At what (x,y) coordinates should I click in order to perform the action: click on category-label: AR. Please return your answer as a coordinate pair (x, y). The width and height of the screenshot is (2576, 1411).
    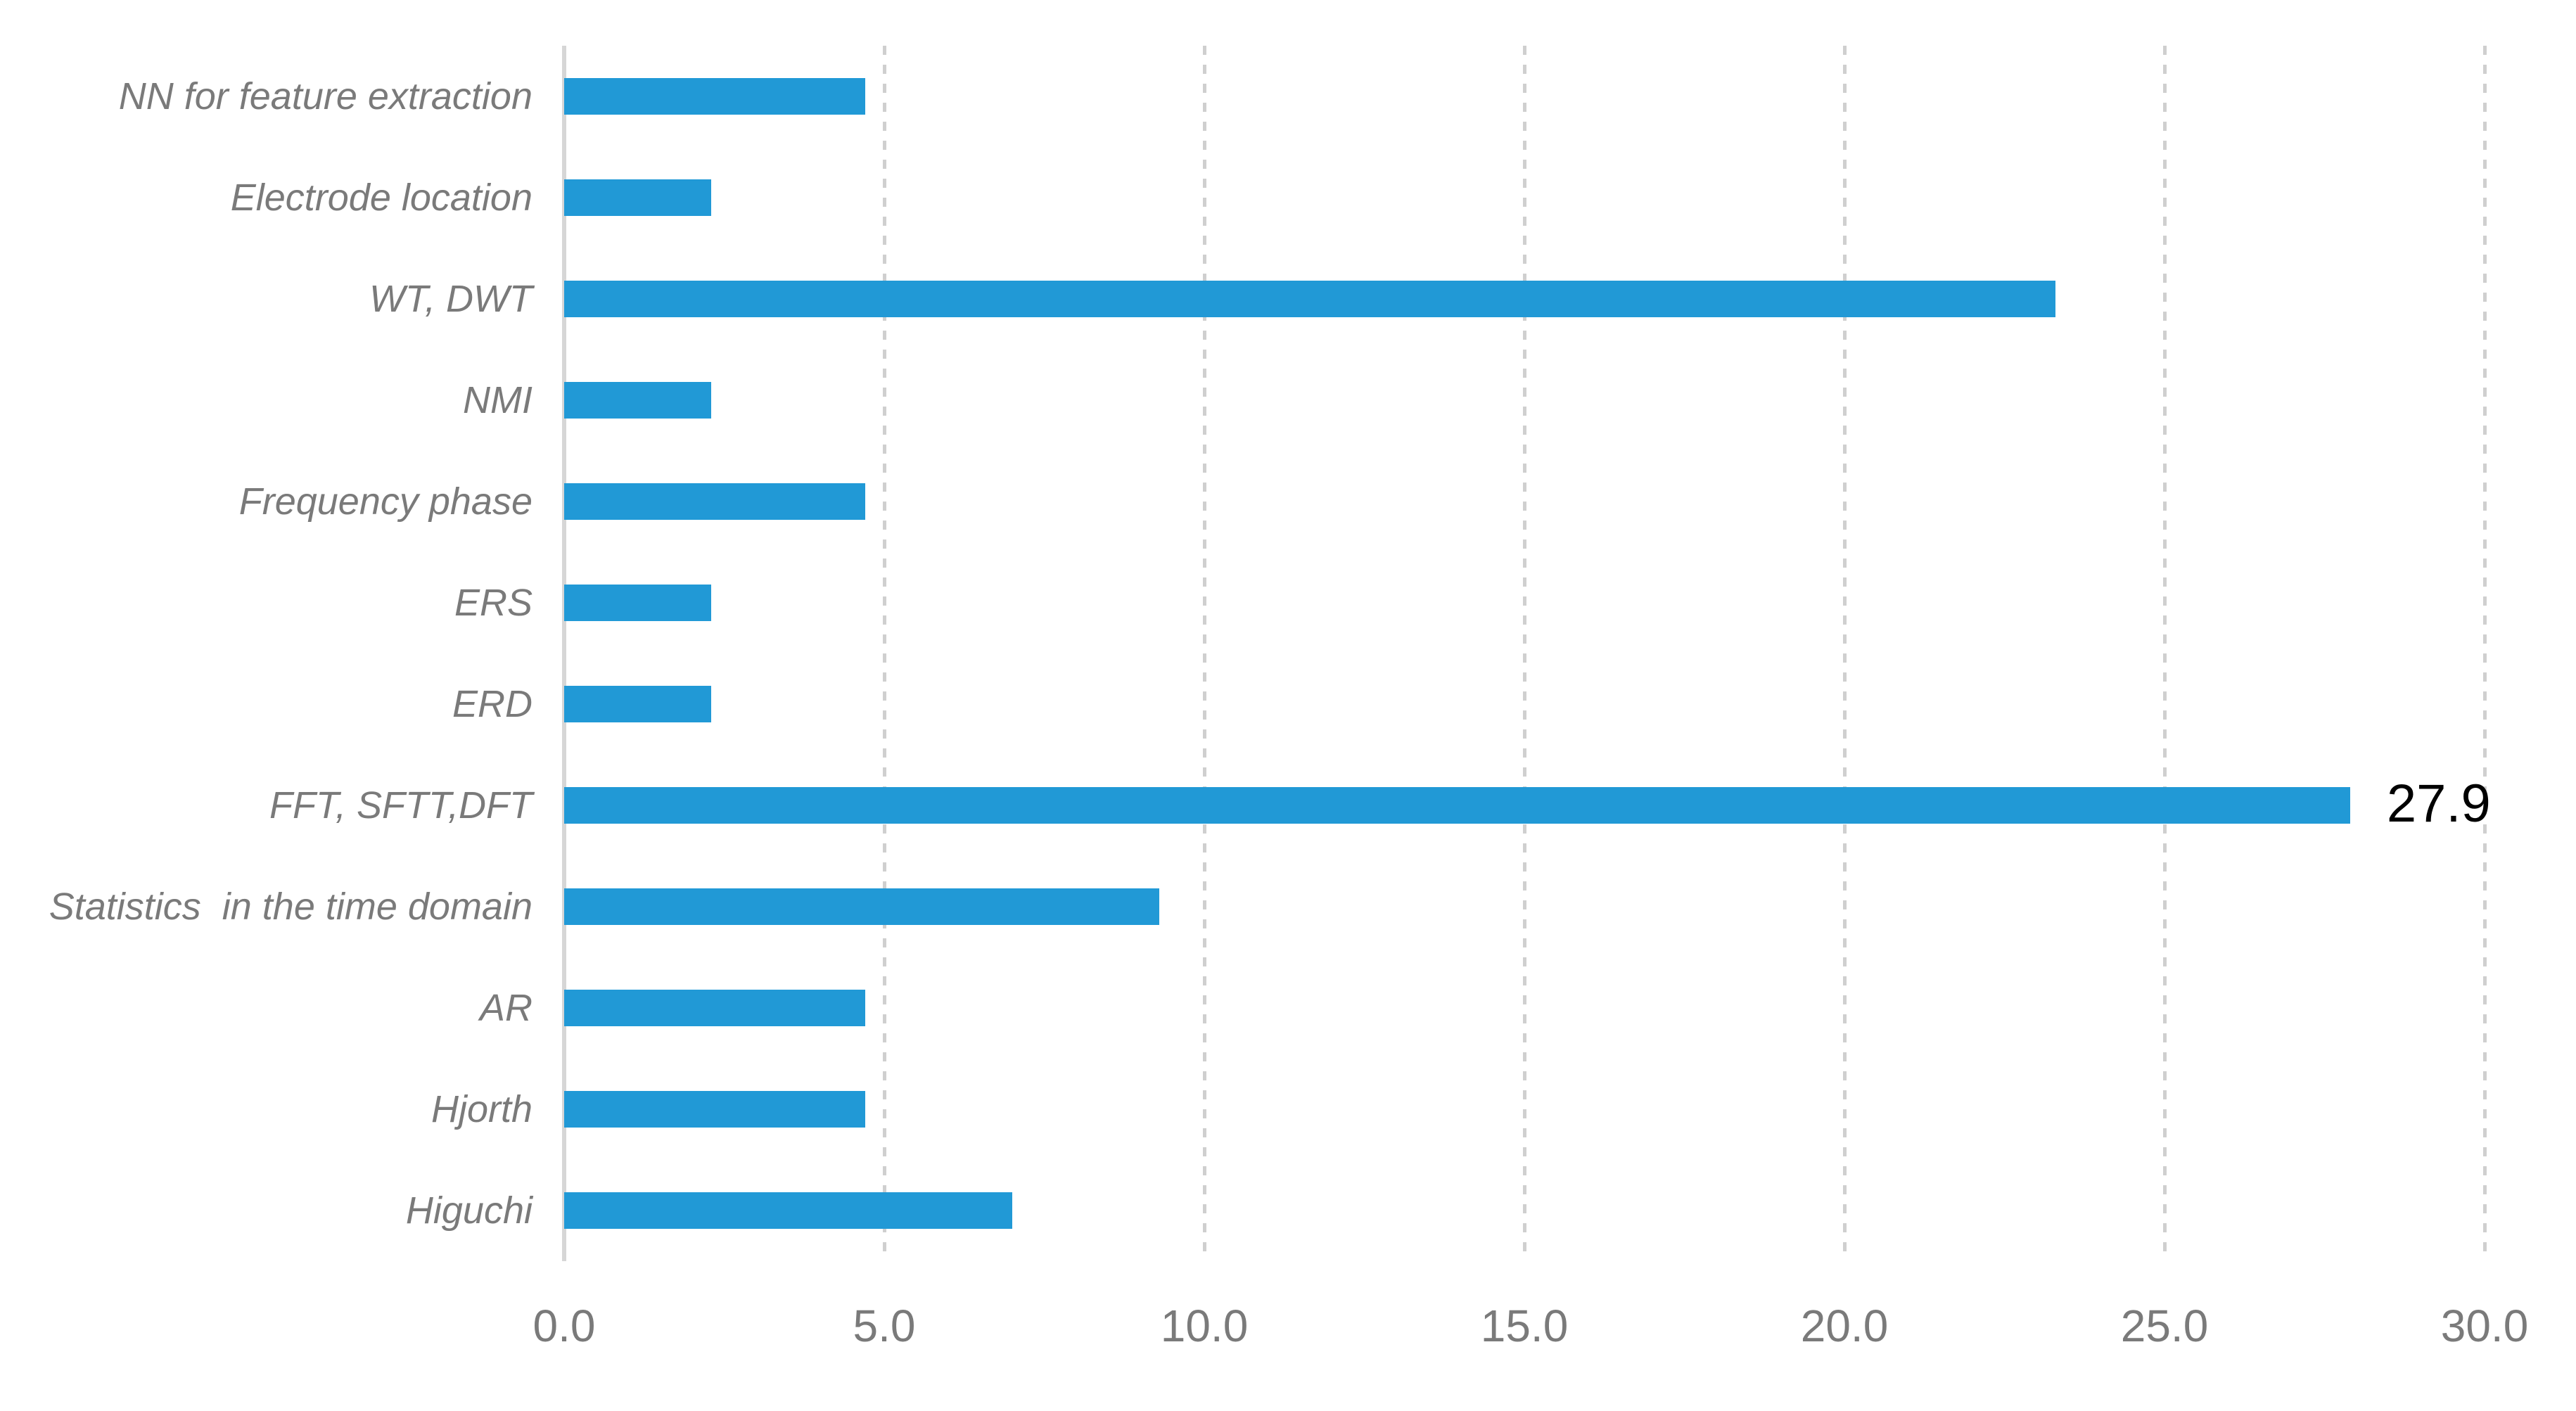
    Looking at the image, I should click on (506, 1008).